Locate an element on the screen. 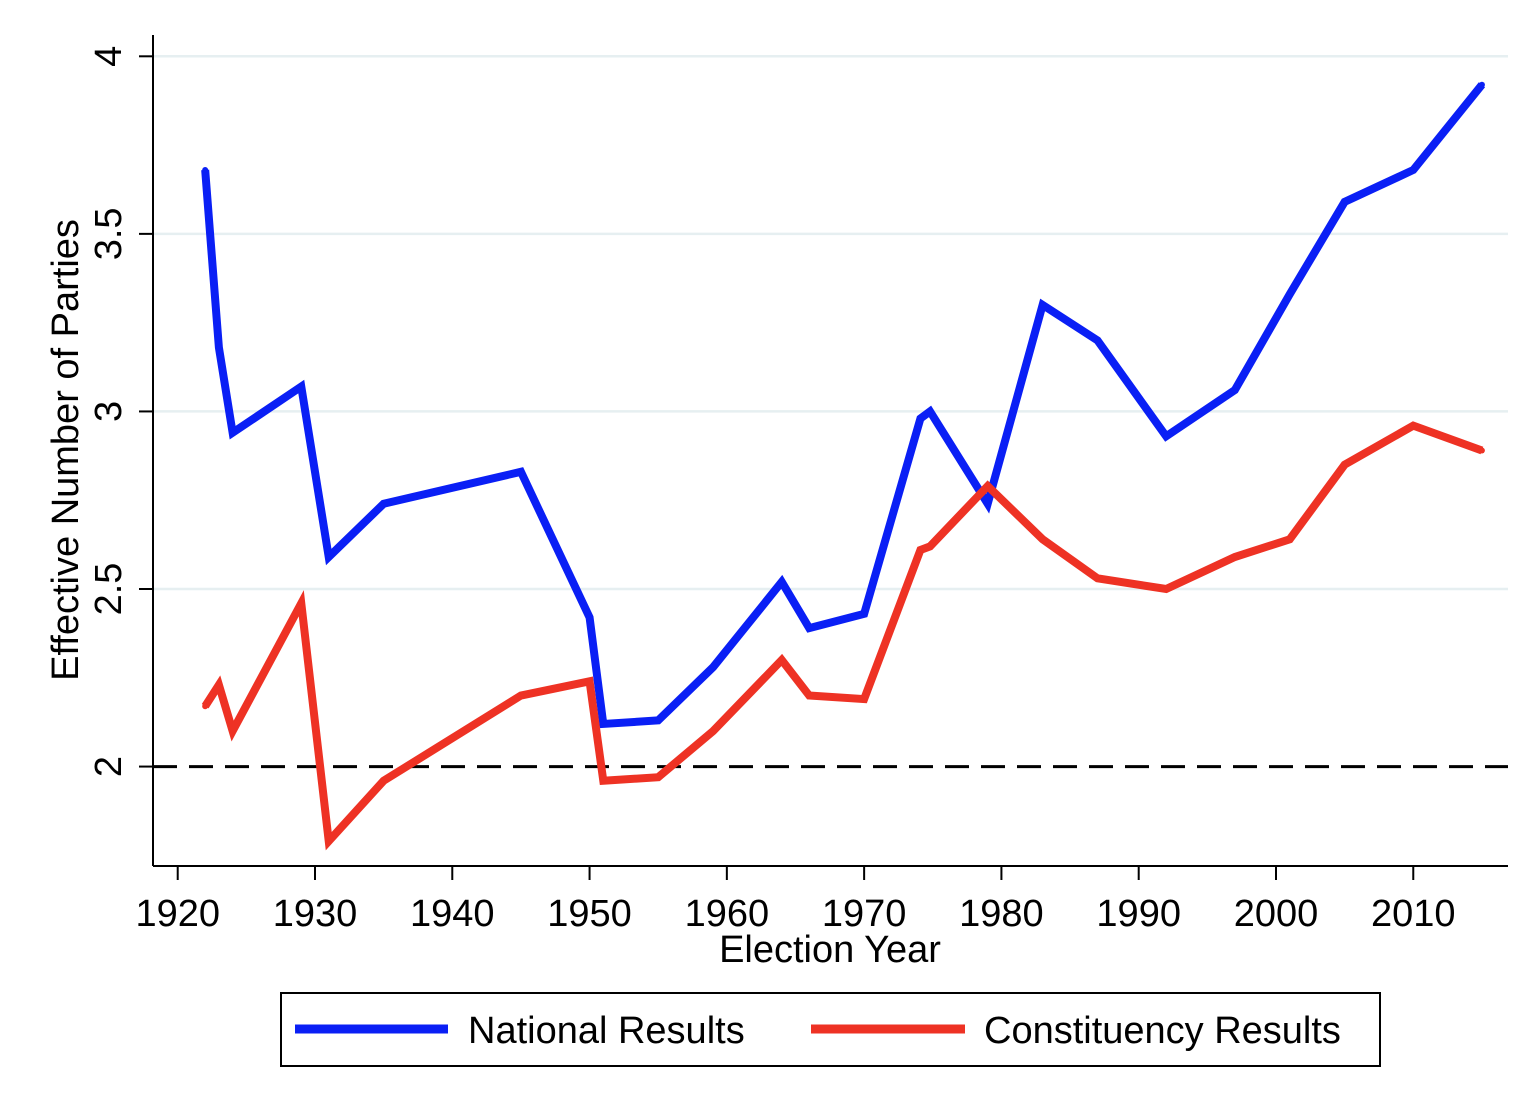 The height and width of the screenshot is (1101, 1536). x-axis-label: Election Year is located at coordinates (830, 950).